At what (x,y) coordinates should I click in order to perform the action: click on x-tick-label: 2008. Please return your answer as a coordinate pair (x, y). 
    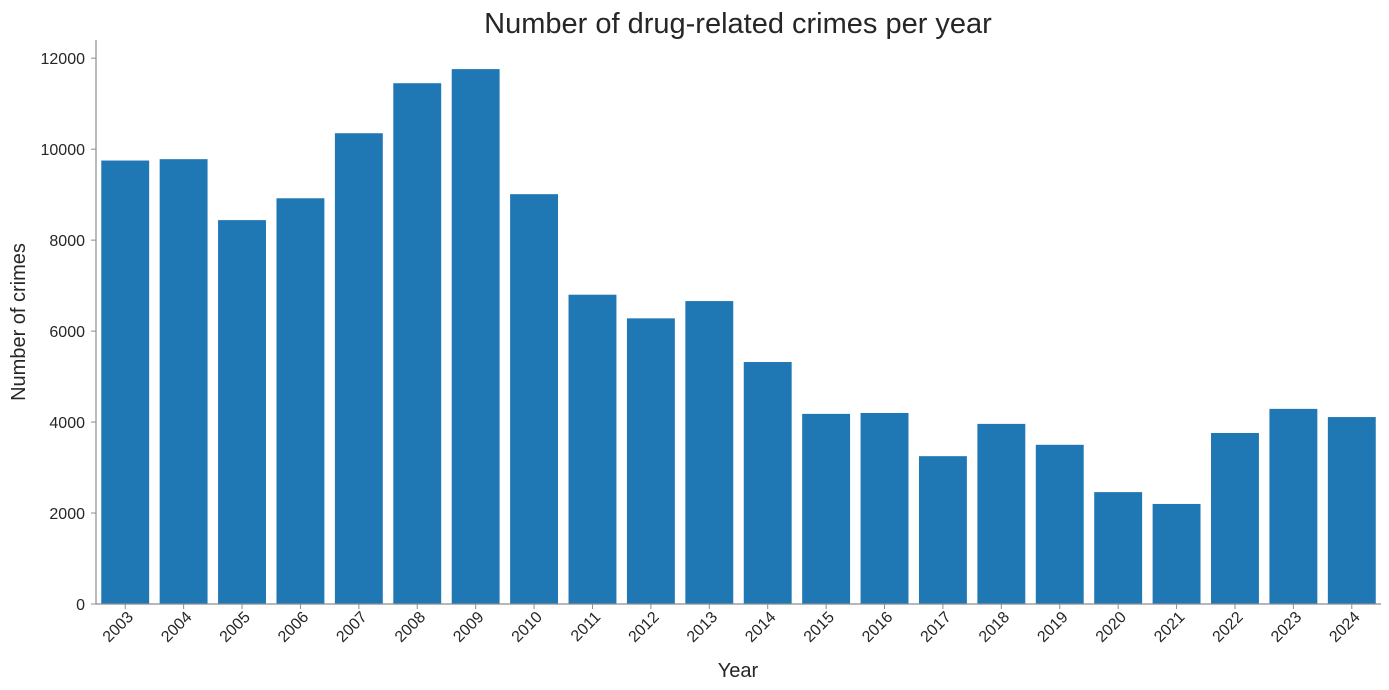
    Looking at the image, I should click on (410, 627).